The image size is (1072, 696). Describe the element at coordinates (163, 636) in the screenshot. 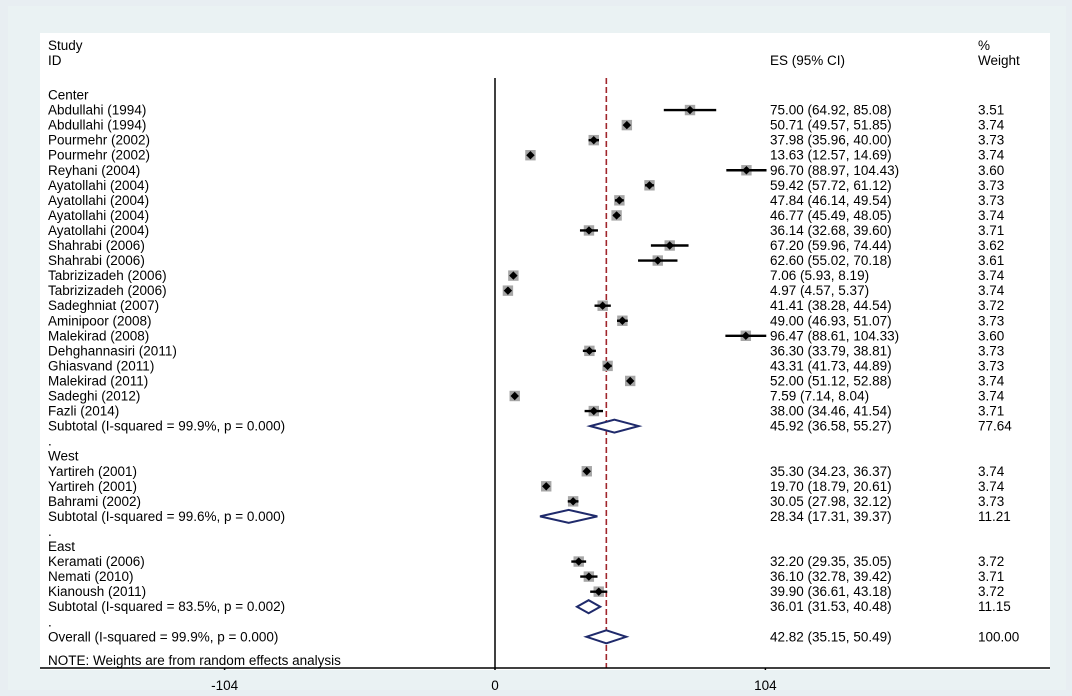

I see `row-label: Overall (I-squared = 99.9%, p = 0.000)` at that location.